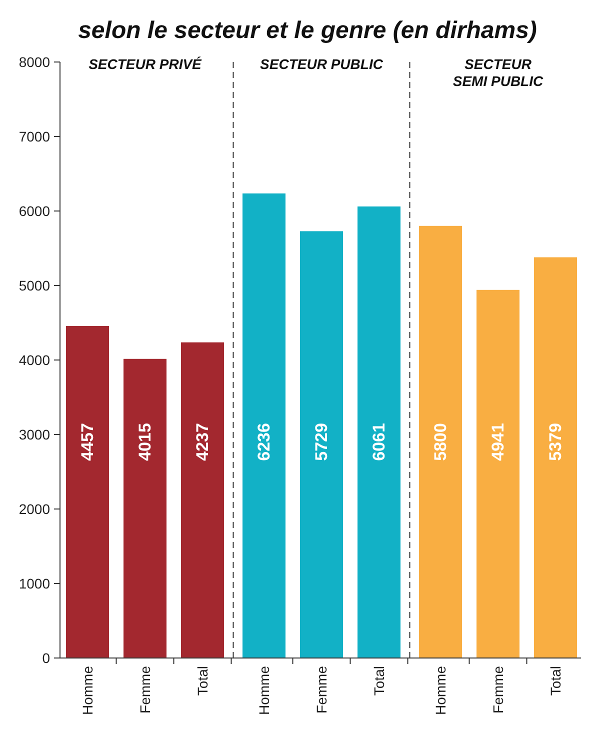  Describe the element at coordinates (202, 442) in the screenshot. I see `data-label: 4237` at that location.